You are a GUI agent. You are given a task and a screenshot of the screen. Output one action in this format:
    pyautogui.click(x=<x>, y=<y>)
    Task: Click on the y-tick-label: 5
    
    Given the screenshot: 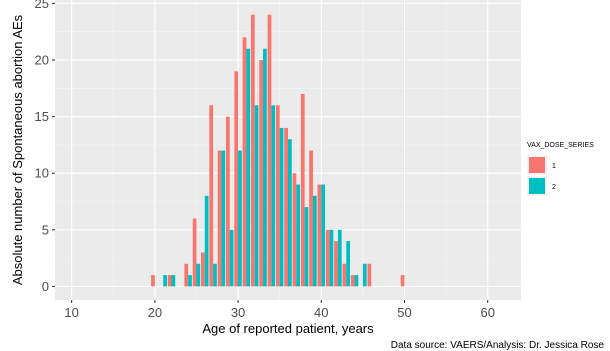 What is the action you would take?
    pyautogui.click(x=45, y=229)
    